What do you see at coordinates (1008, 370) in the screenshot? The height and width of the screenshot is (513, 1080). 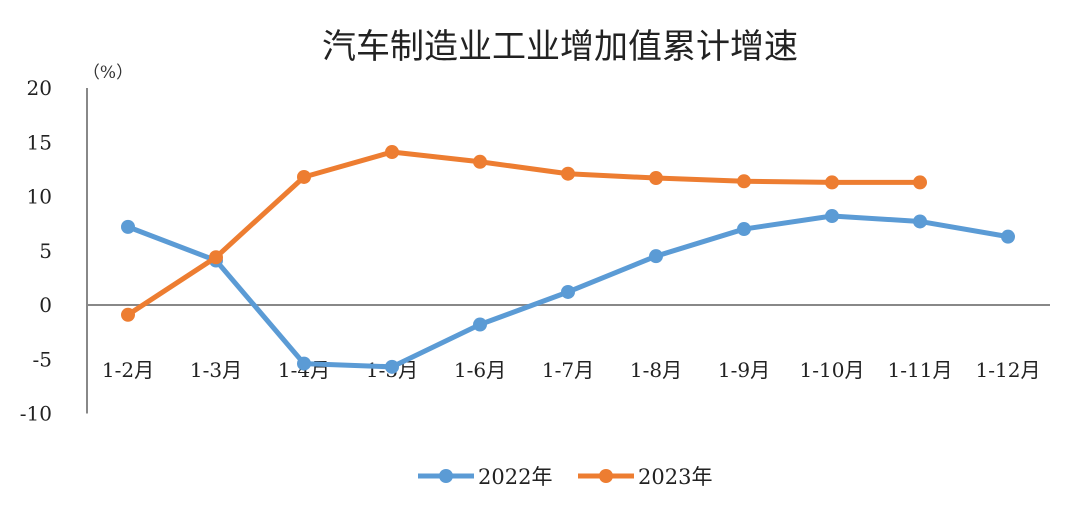 I see `x-tick-label: 1-12月` at bounding box center [1008, 370].